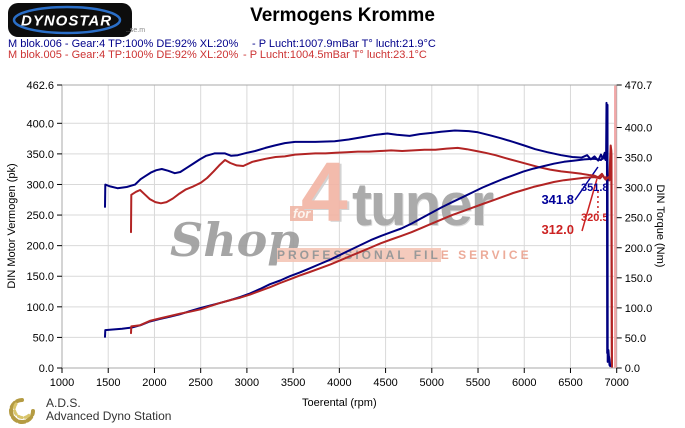 This screenshot has height=428, width=685. Describe the element at coordinates (43, 338) in the screenshot. I see `left-tick-label: 50.0` at that location.